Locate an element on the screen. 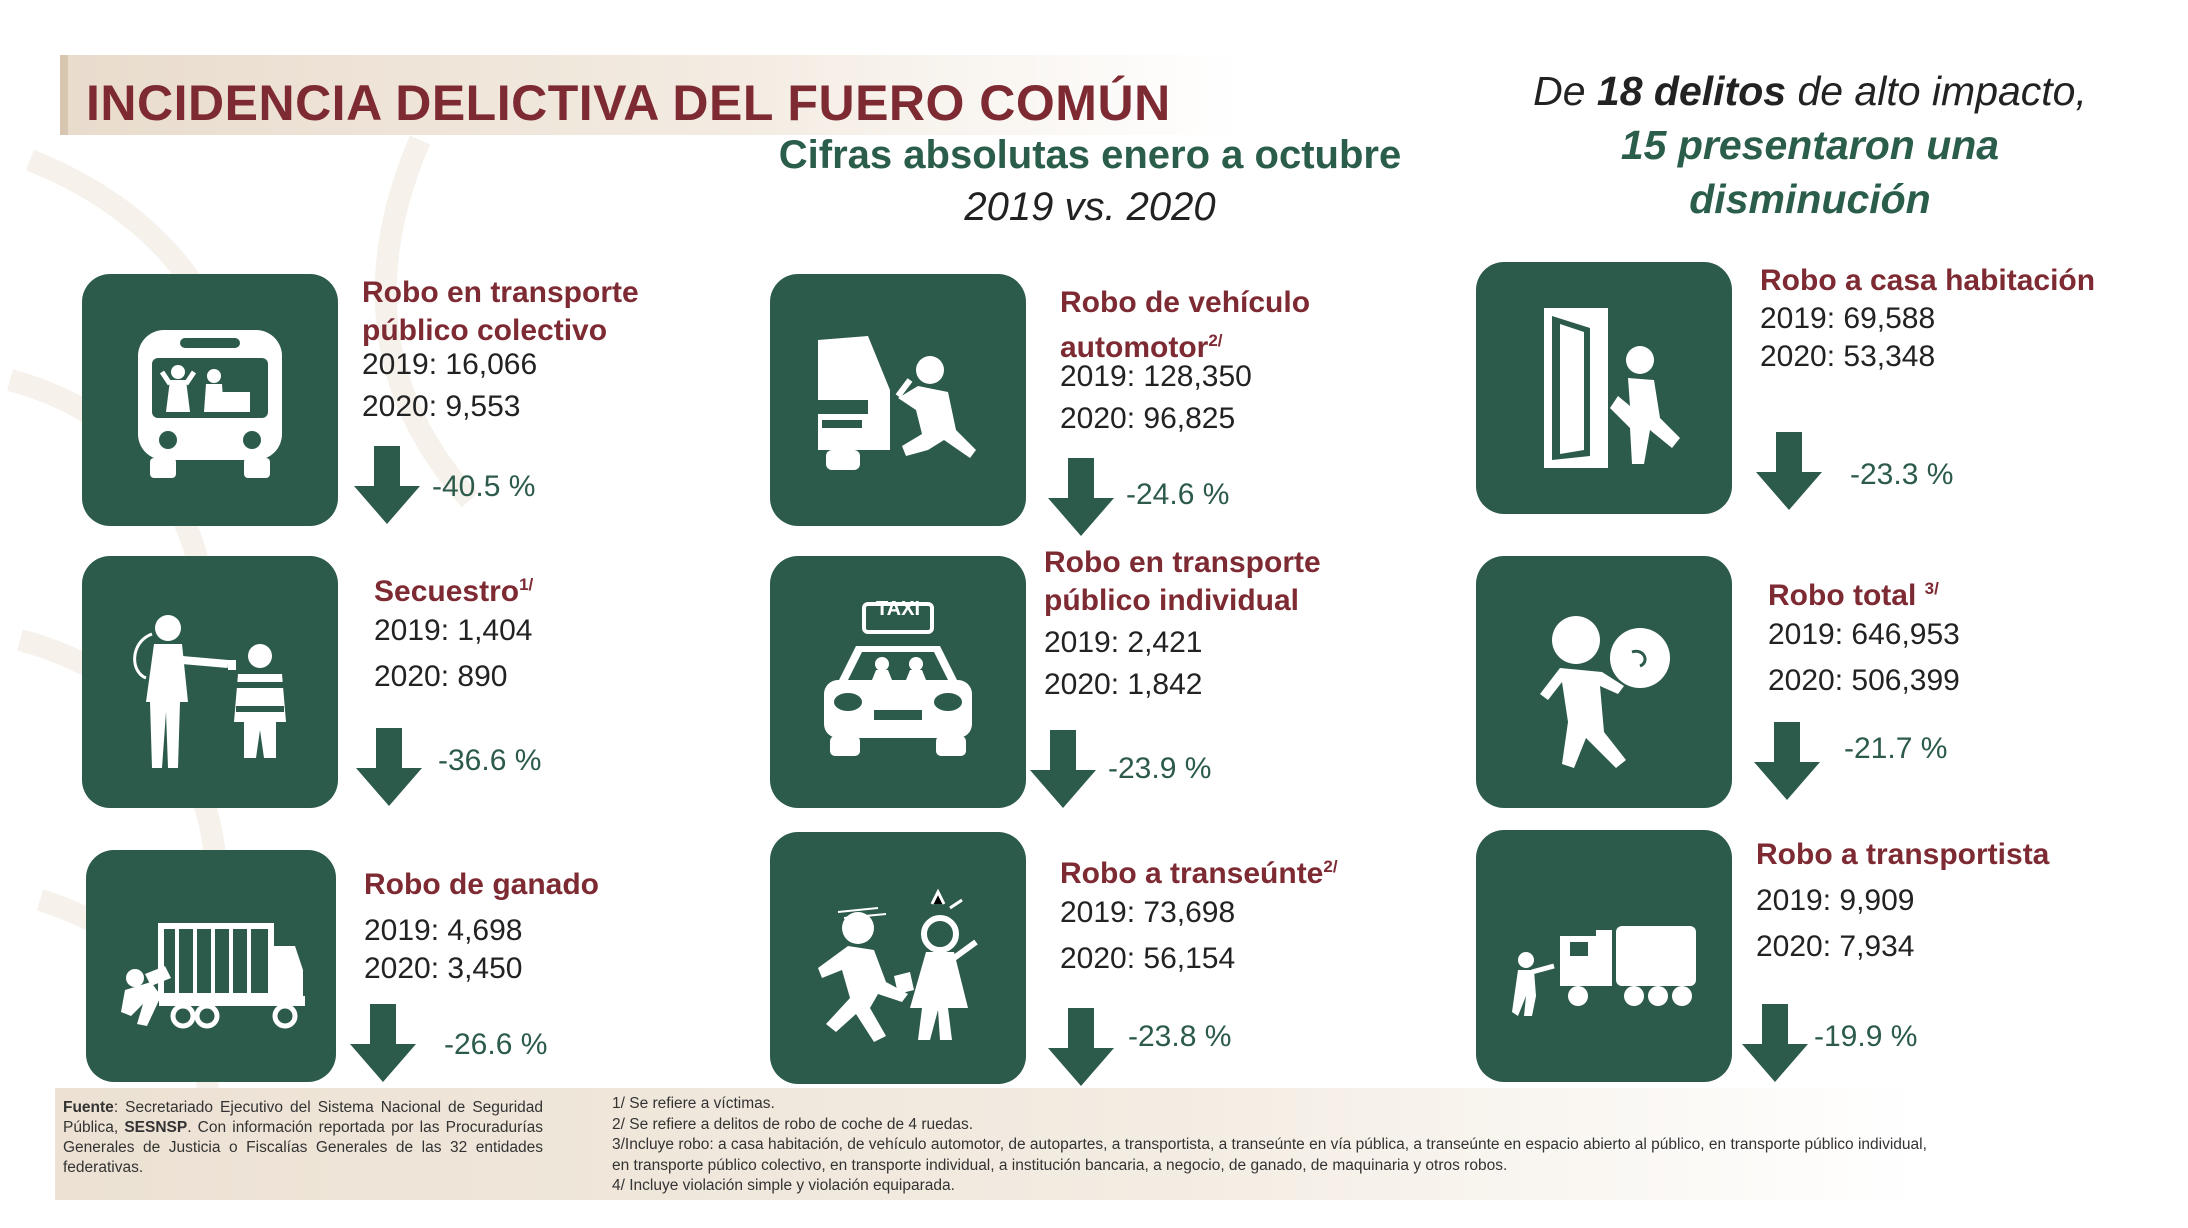 The height and width of the screenshot is (1228, 2188). card-title: Robo total 3/ is located at coordinates (1853, 595).